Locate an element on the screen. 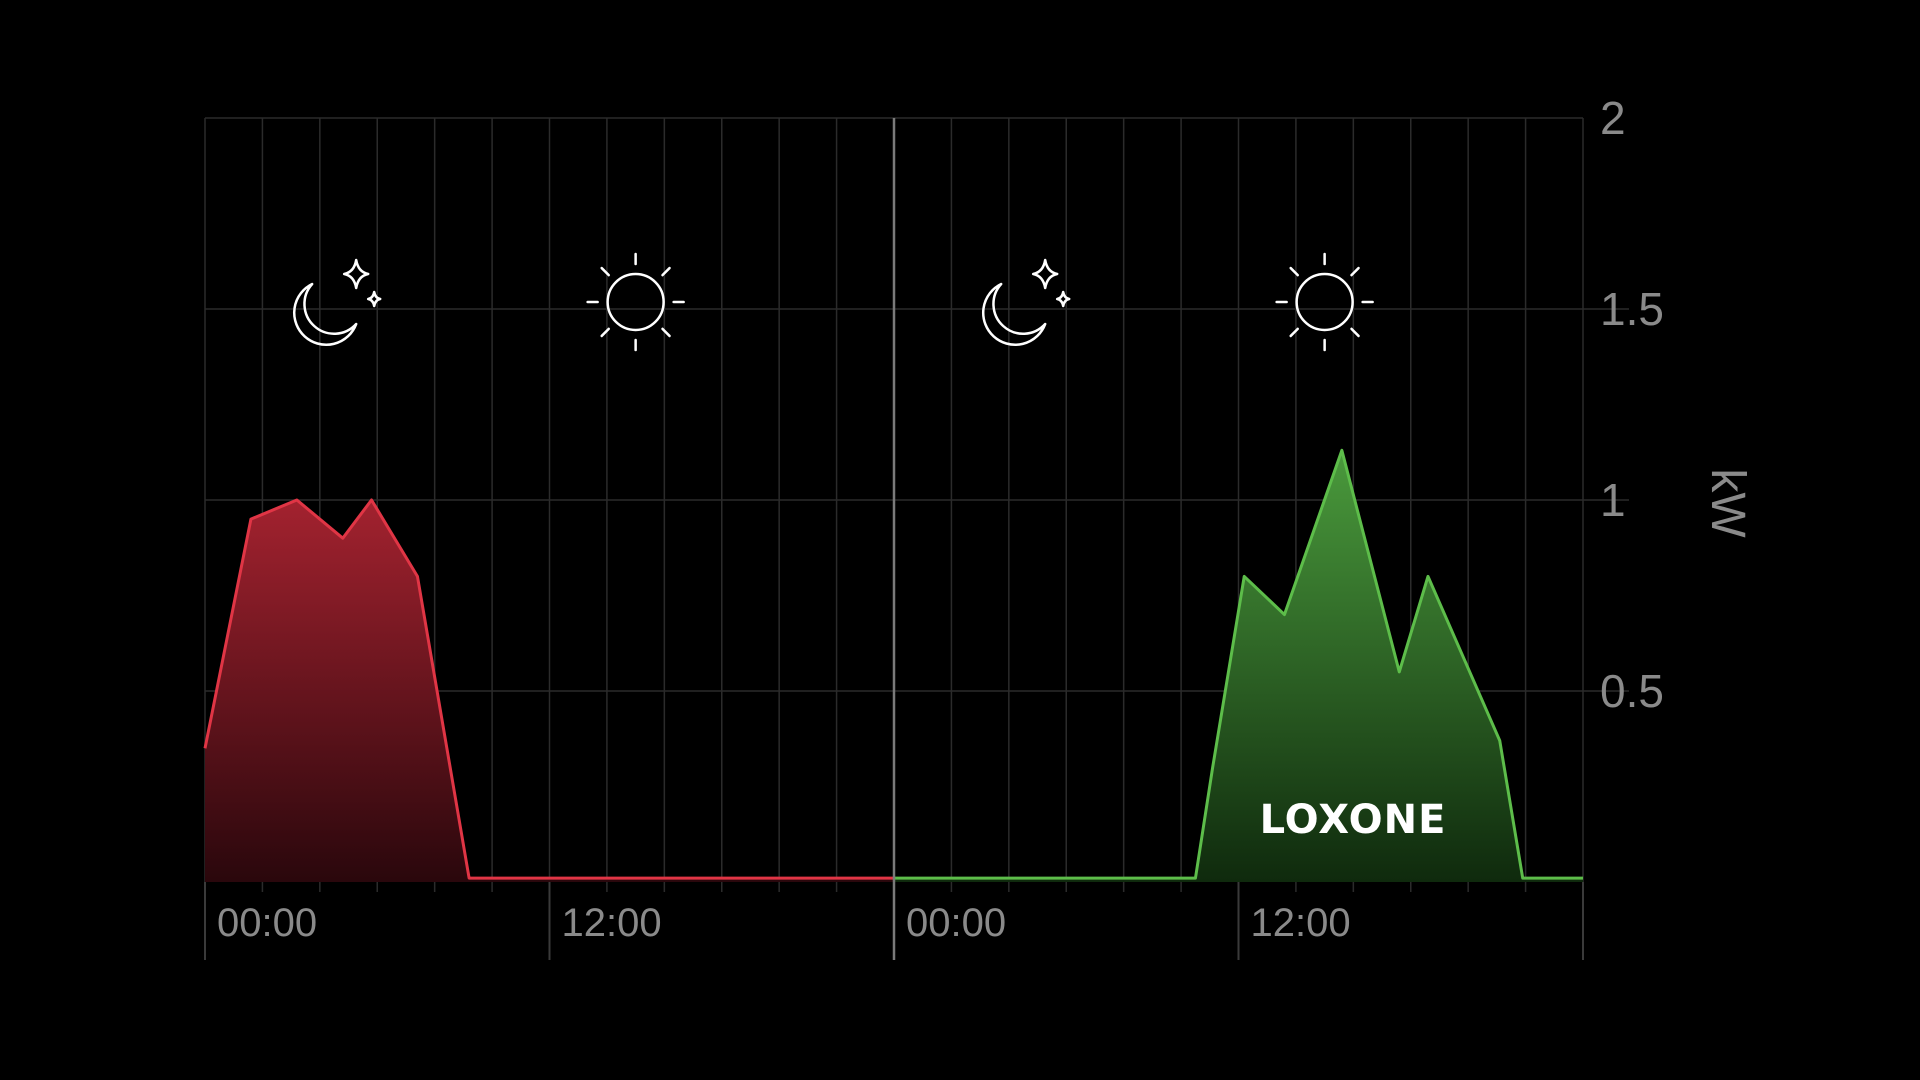 Image resolution: width=1920 pixels, height=1080 pixels. y-tick-label: 1.5 is located at coordinates (1632, 309).